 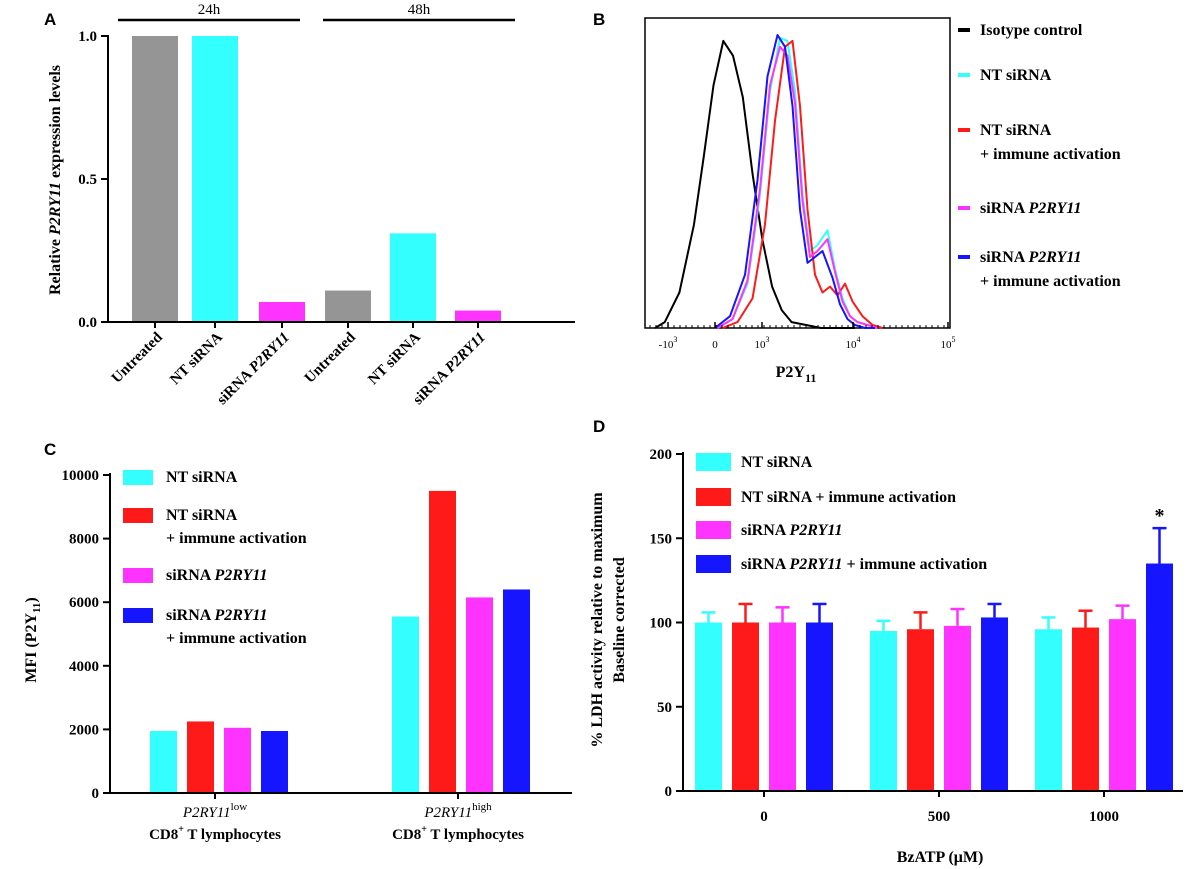 I want to click on panel-d-ylabel-line2: Baseline corrected, so click(x=619, y=620).